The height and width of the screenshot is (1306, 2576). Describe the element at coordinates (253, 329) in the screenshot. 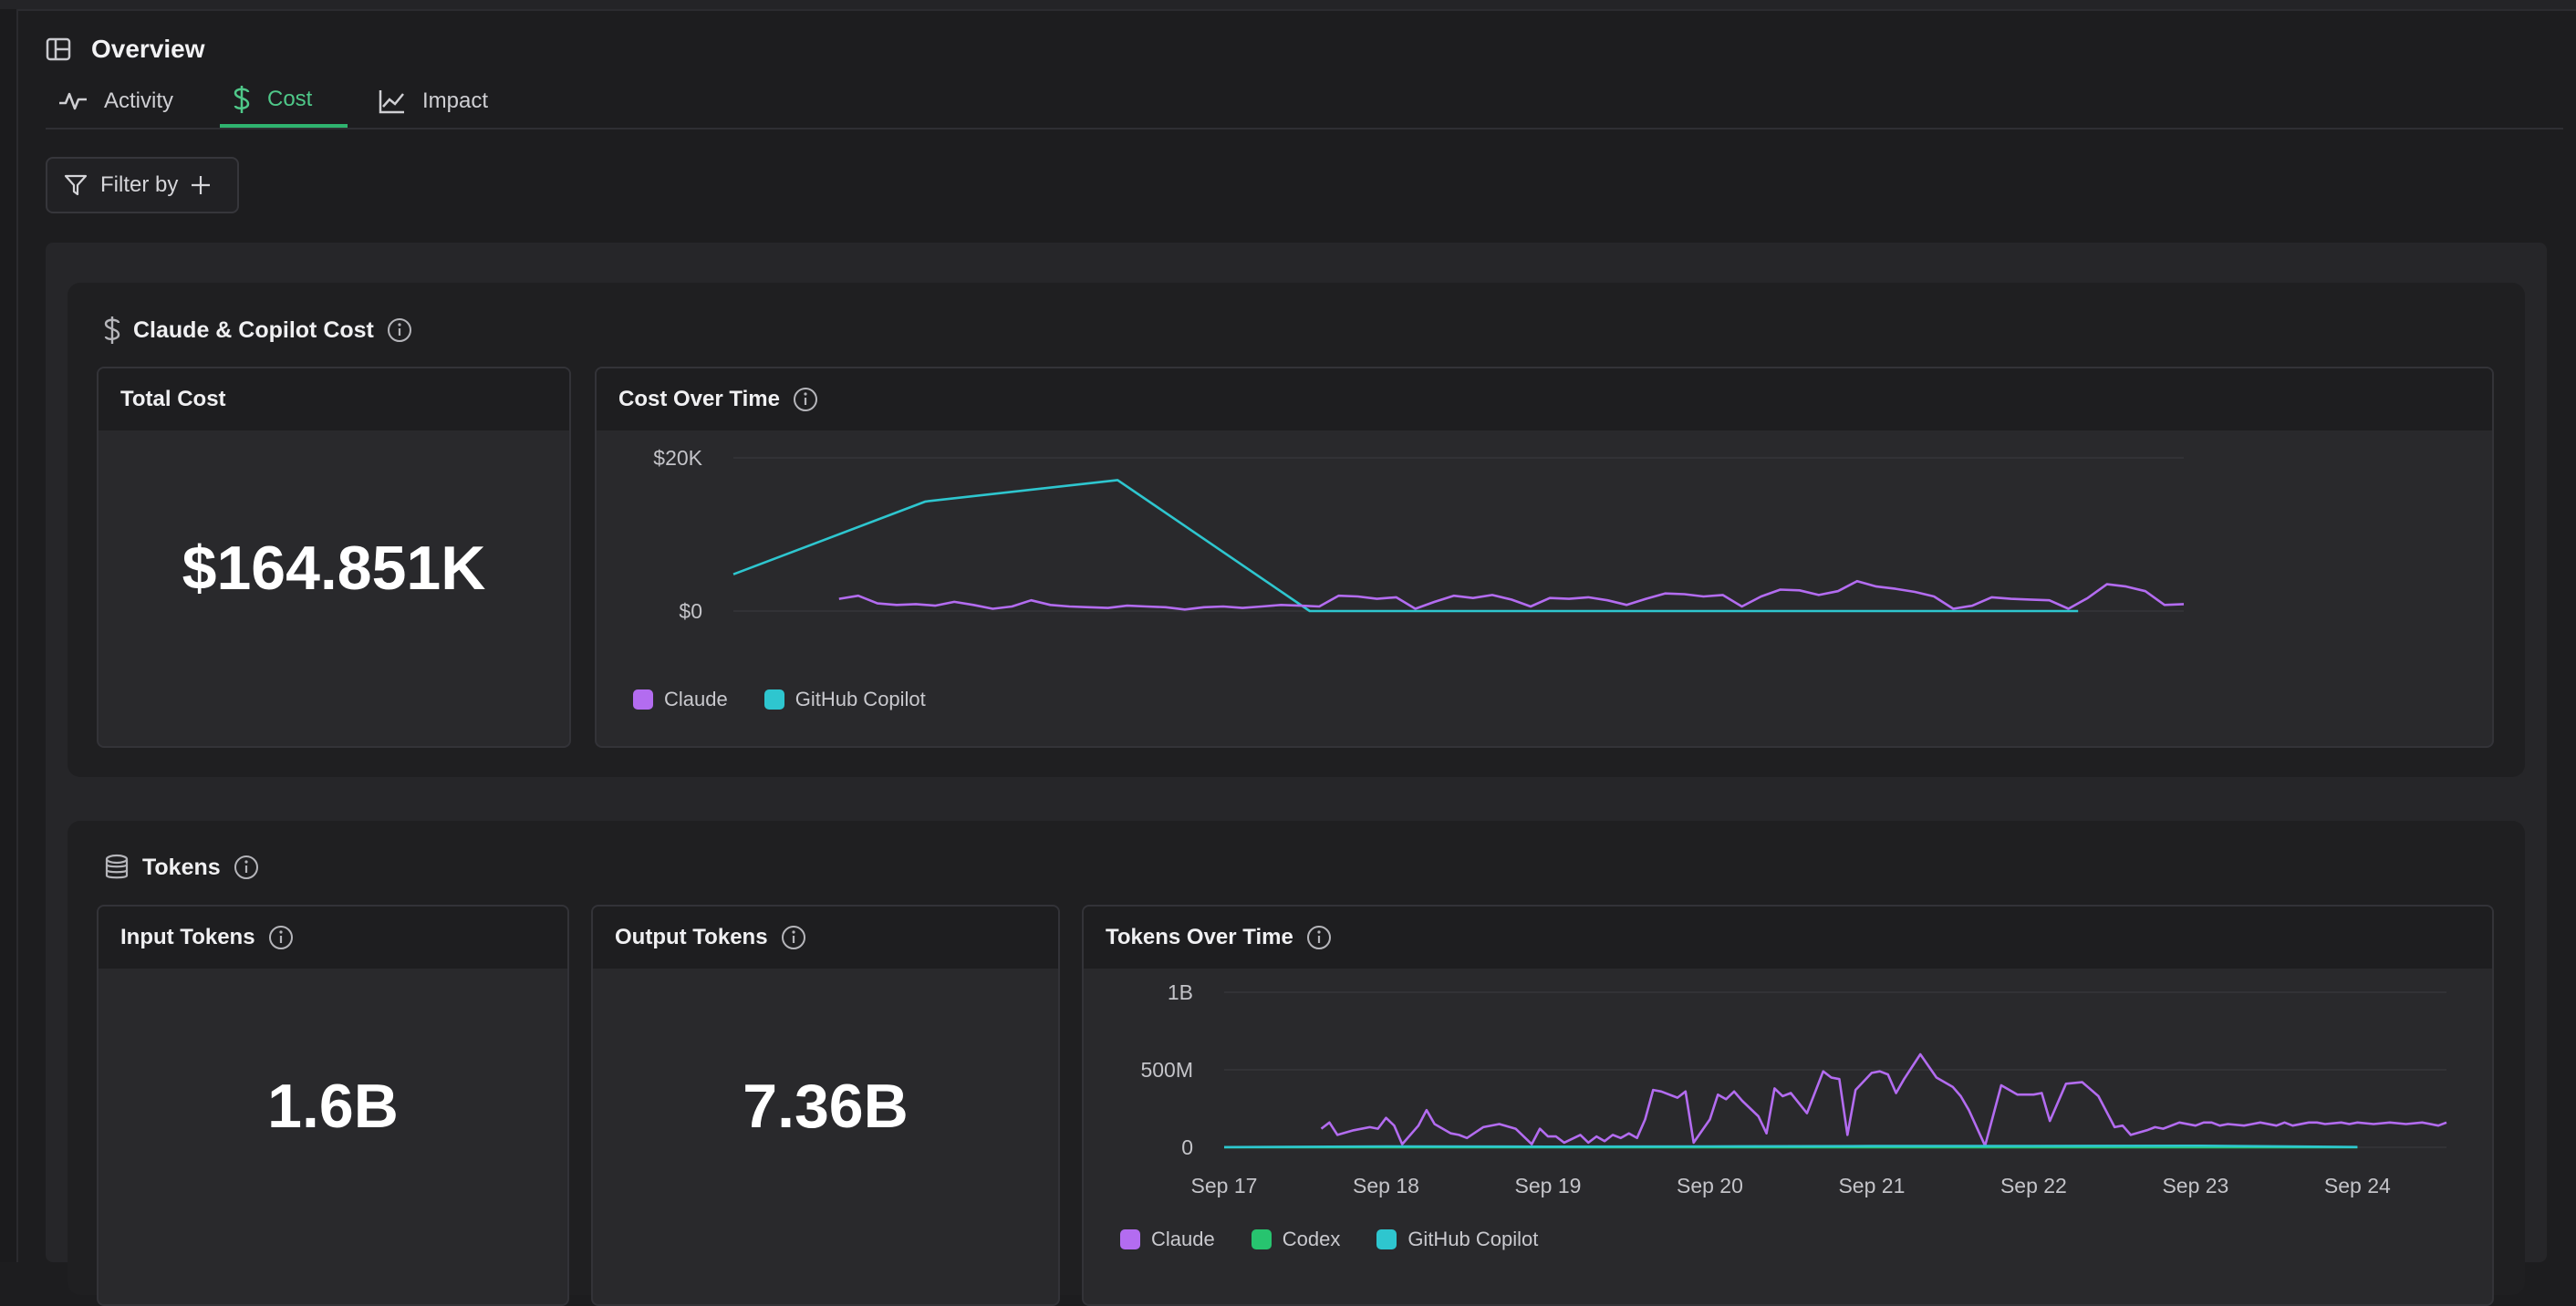

I see `cost-panel-title: Claude & Copilot Cost` at that location.